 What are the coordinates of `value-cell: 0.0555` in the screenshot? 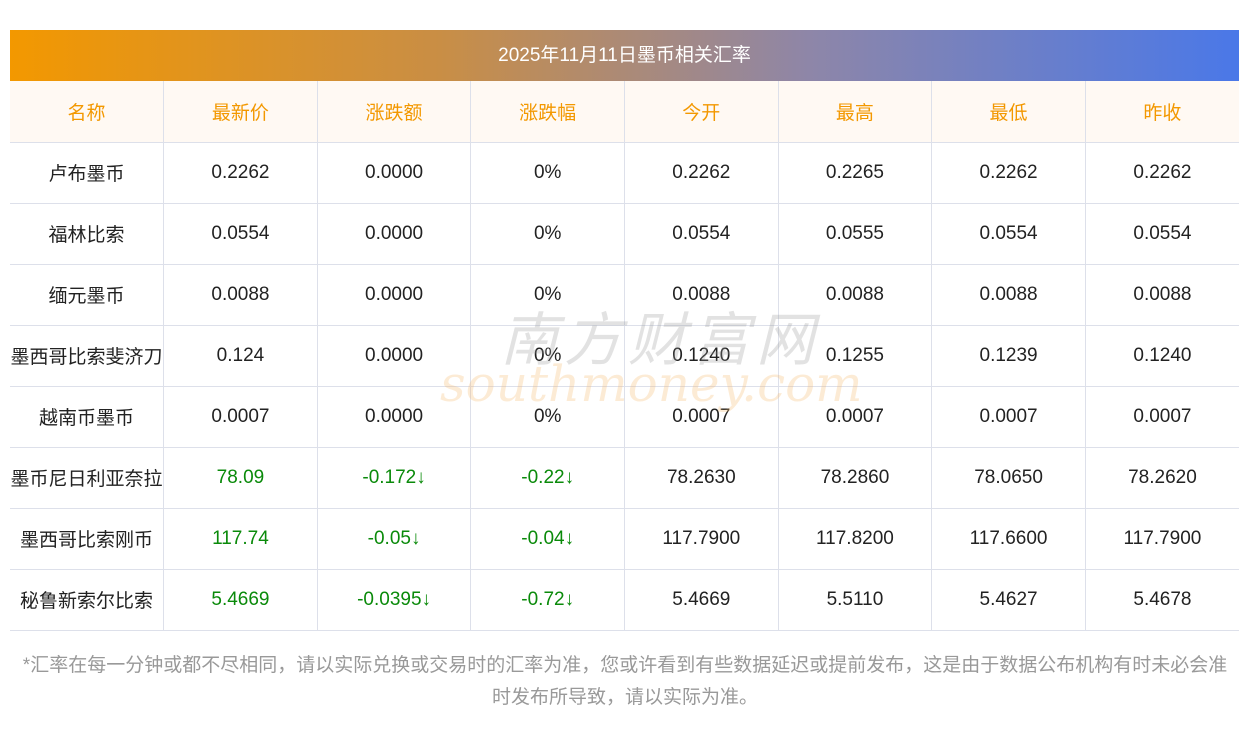 It's located at (855, 233).